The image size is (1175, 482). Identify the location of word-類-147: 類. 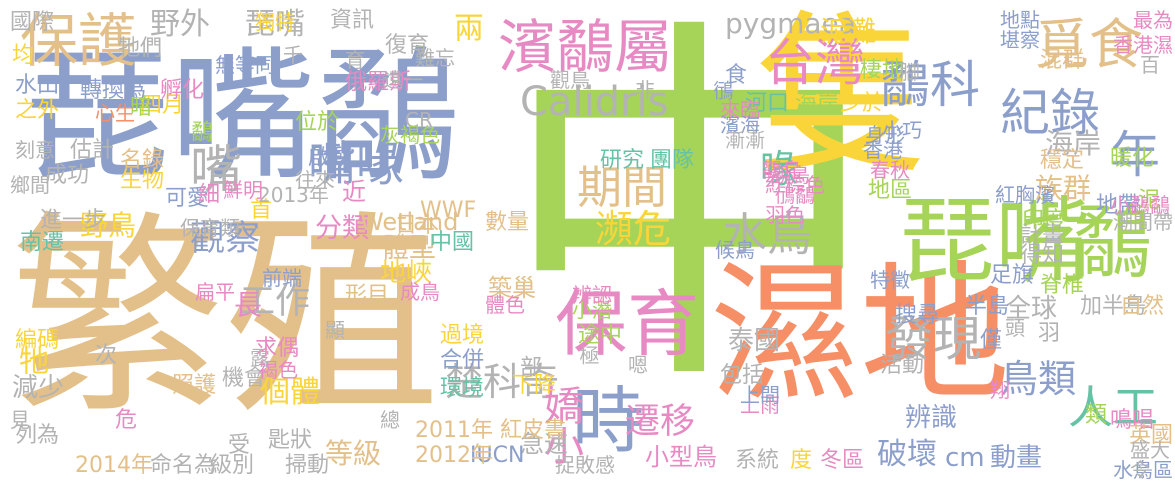
(1096, 415).